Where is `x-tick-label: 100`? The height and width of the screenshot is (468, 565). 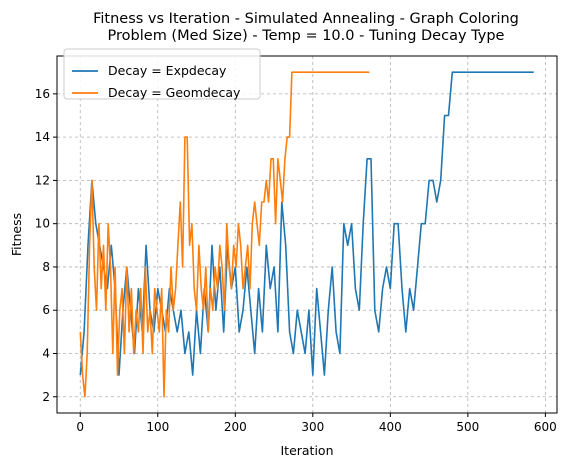
x-tick-label: 100 is located at coordinates (157, 427).